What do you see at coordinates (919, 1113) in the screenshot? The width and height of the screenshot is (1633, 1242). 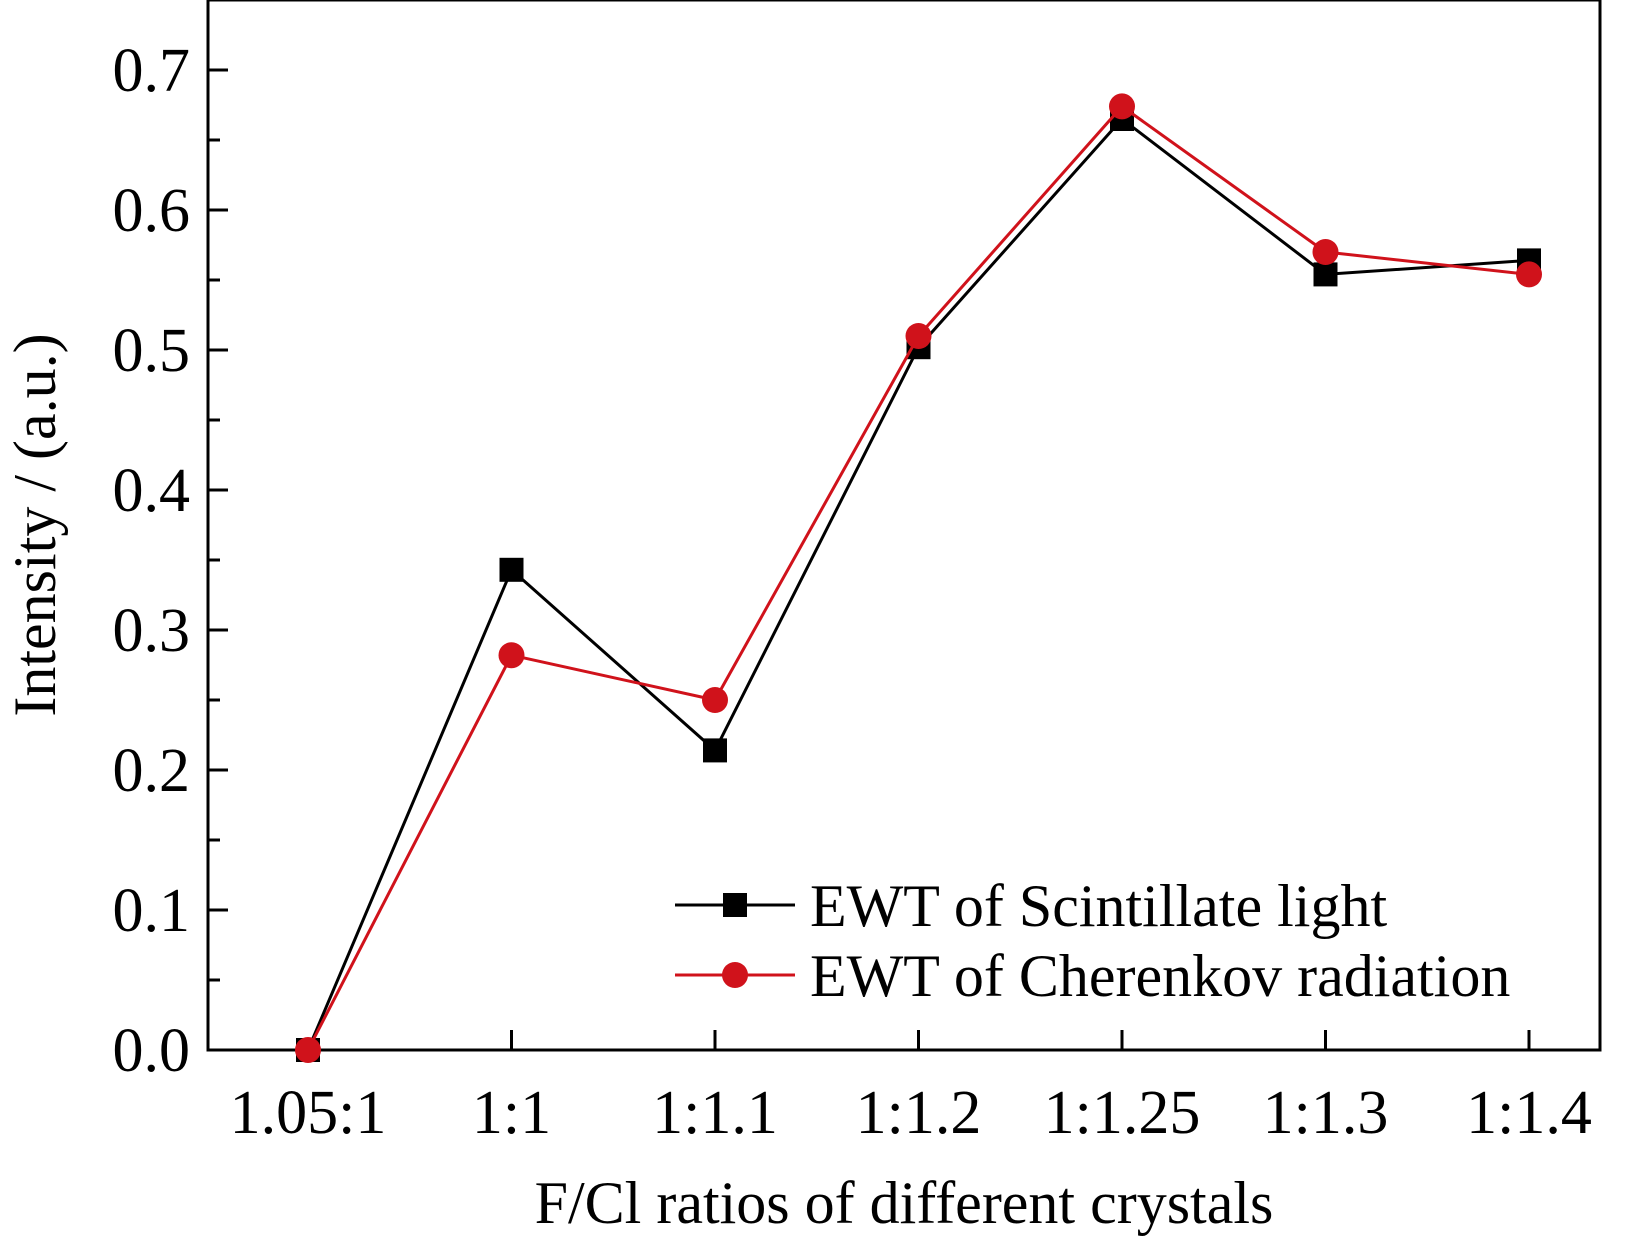 I see `x-tick-label: 1:1.2` at bounding box center [919, 1113].